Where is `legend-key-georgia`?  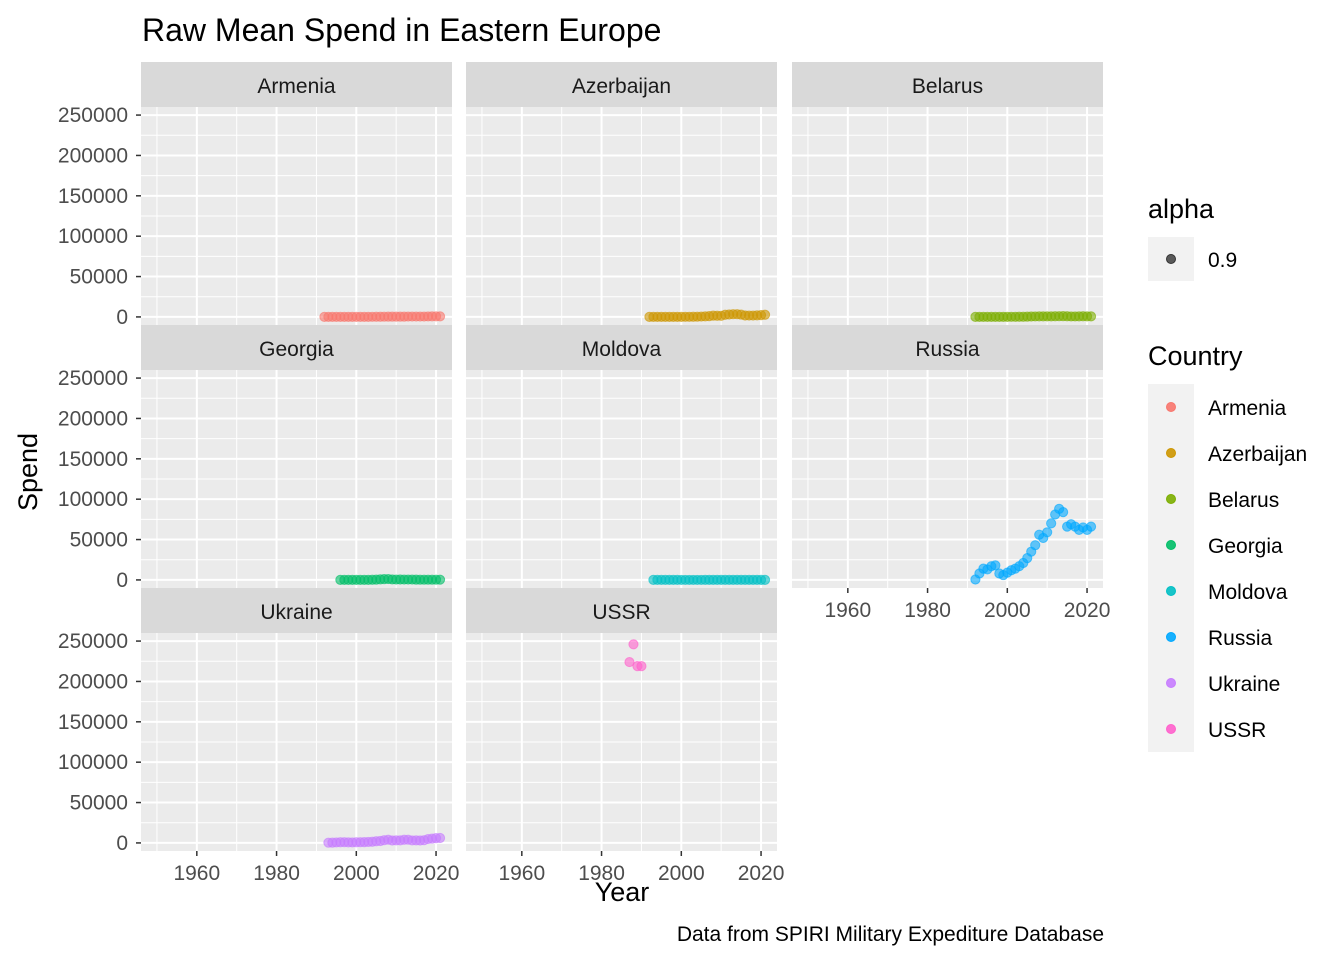
legend-key-georgia is located at coordinates (1171, 545).